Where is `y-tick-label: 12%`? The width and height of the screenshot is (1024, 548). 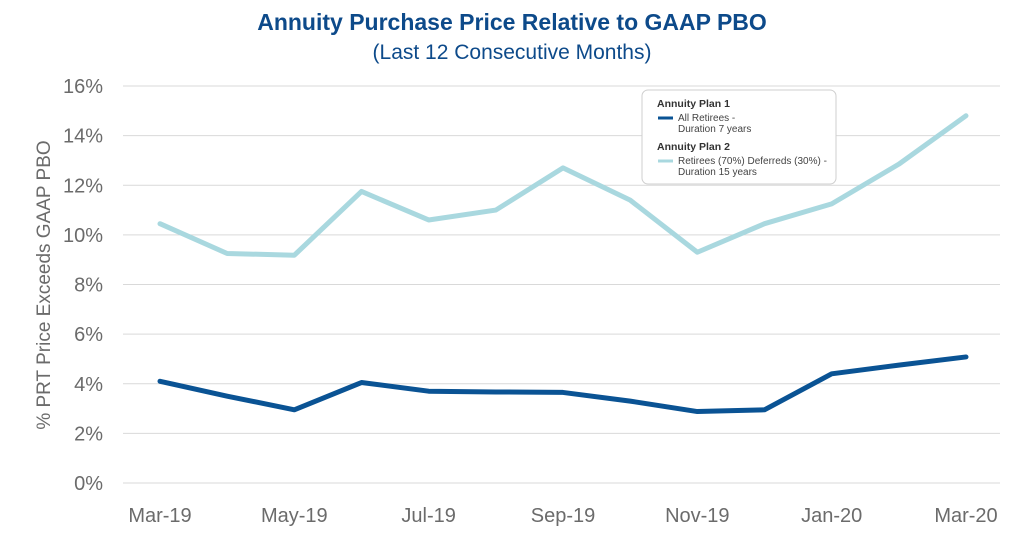
y-tick-label: 12% is located at coordinates (83, 186).